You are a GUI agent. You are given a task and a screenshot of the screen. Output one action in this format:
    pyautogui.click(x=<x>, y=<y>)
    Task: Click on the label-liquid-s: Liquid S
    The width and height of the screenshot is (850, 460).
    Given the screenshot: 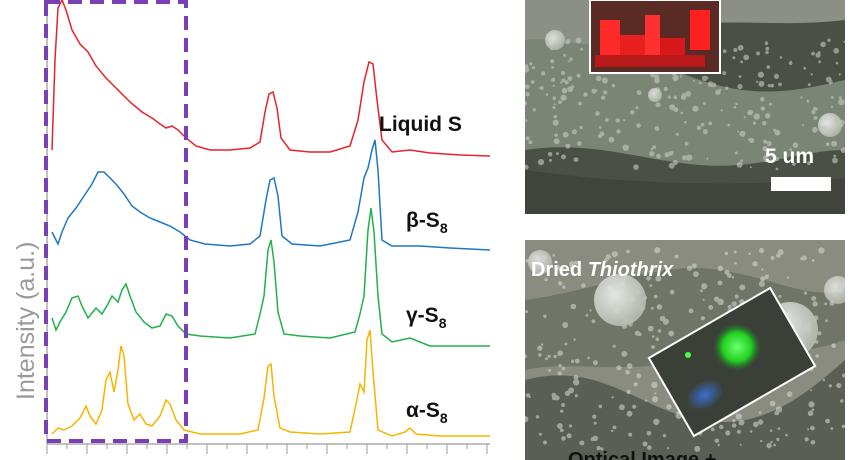 What is the action you would take?
    pyautogui.click(x=420, y=124)
    